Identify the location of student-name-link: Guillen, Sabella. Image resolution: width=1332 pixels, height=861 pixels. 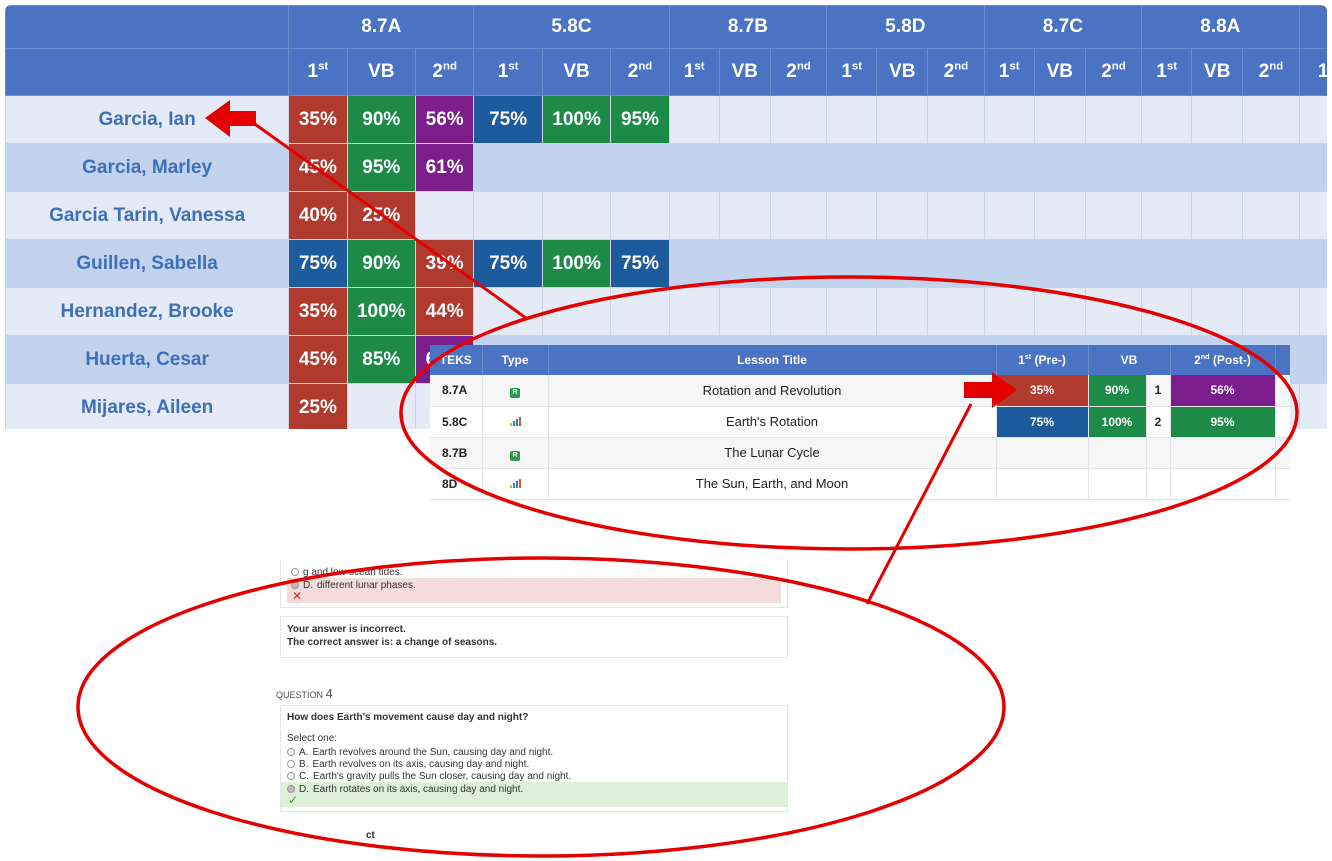
(147, 263).